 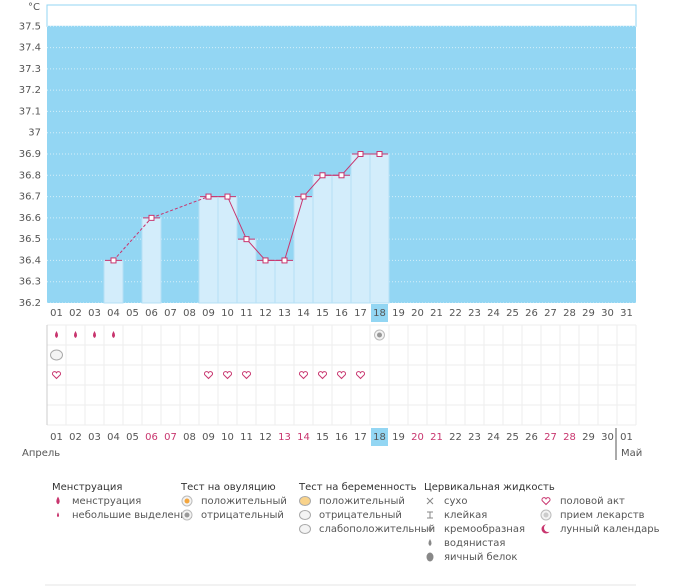 I want to click on y-tick-label: 37.2, so click(x=30, y=90).